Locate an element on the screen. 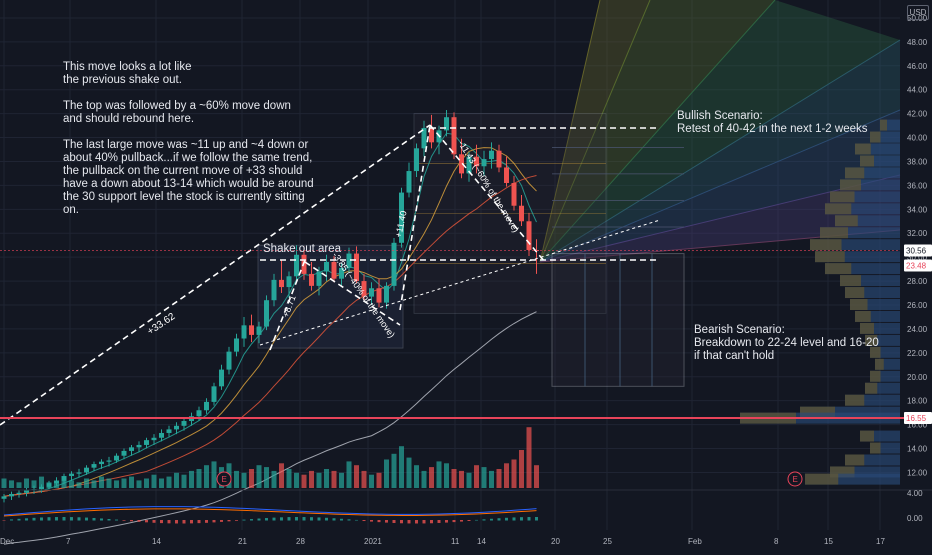  projection-box is located at coordinates (618, 320).